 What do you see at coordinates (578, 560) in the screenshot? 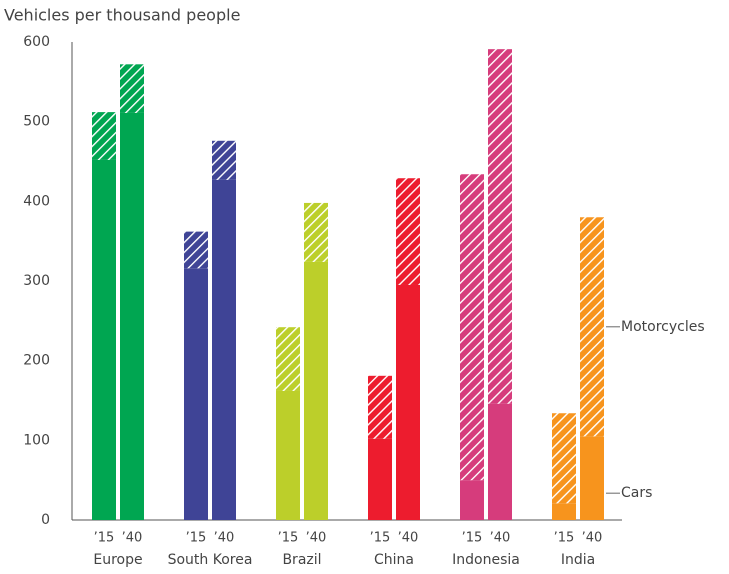
I see `group-label: India` at bounding box center [578, 560].